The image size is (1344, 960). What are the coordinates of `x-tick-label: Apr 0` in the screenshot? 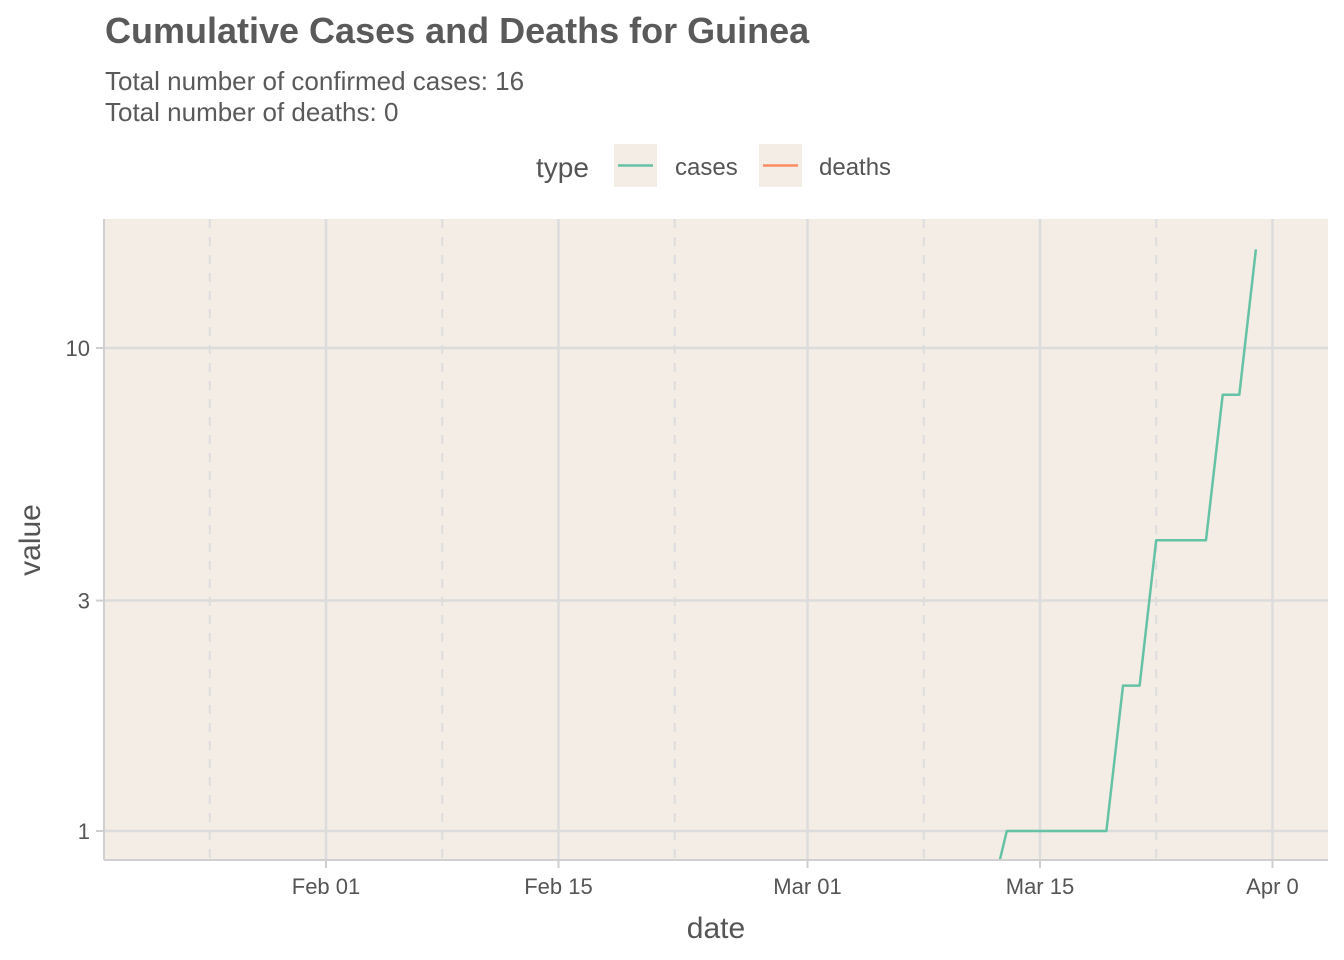 It's located at (1272, 886).